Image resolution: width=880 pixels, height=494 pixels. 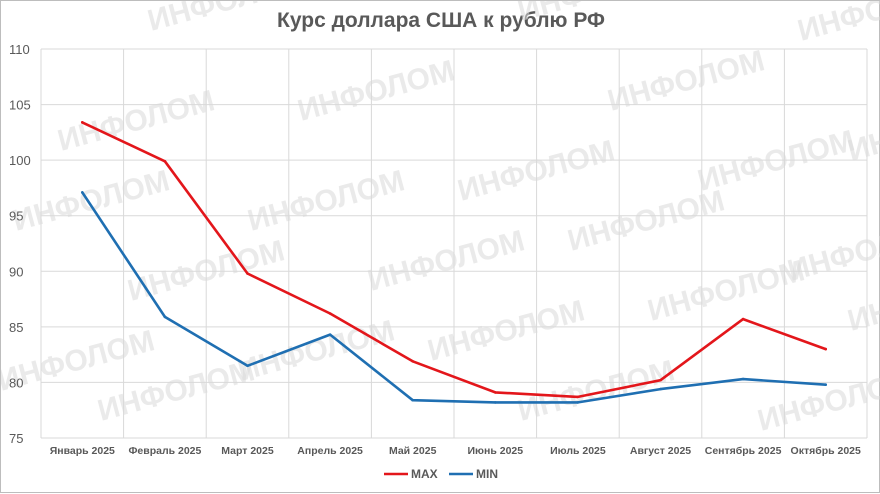 What do you see at coordinates (16, 438) in the screenshot?
I see `y-tick-label: 75` at bounding box center [16, 438].